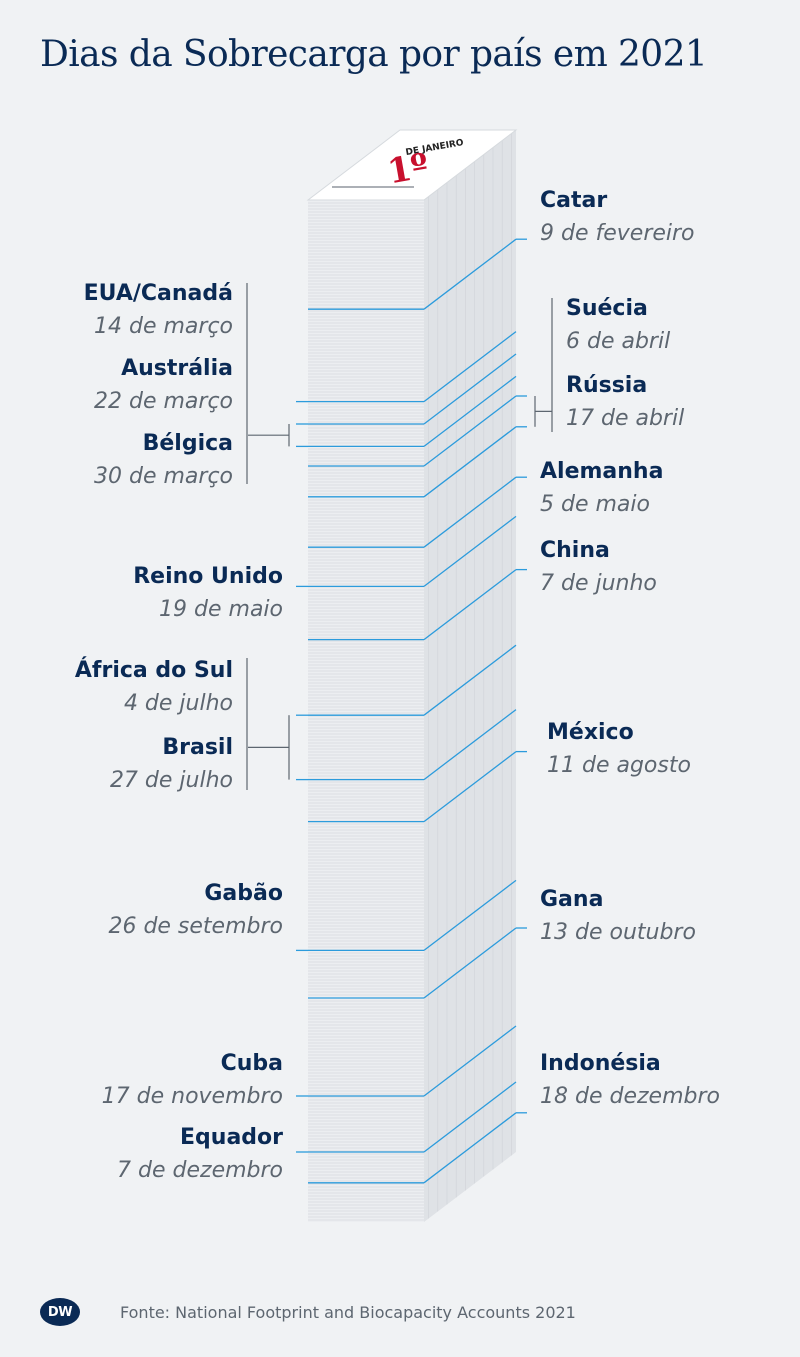  I want to click on overshoot-date: 6 de abril, so click(618, 341).